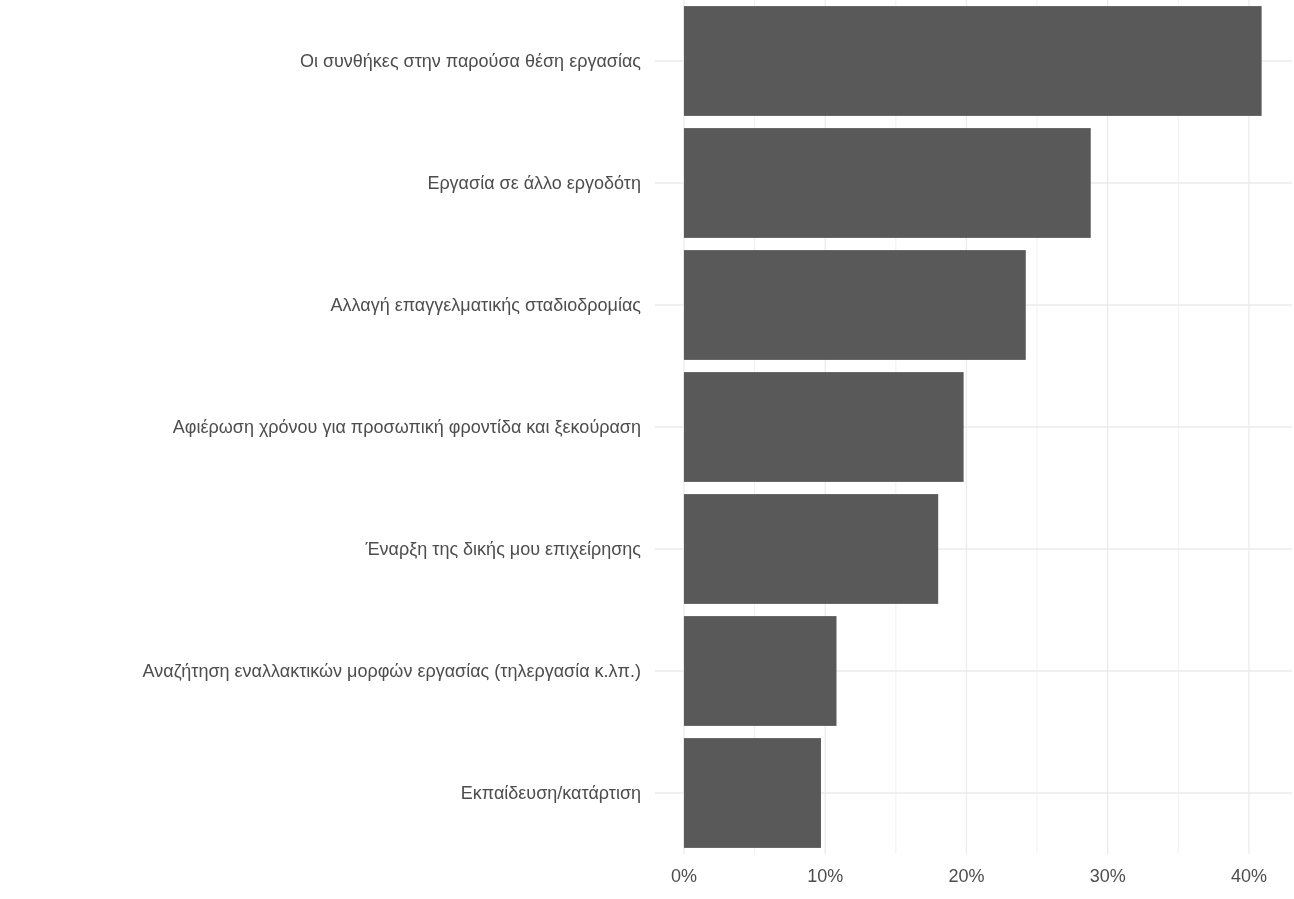 Image resolution: width=1294 pixels, height=899 pixels. I want to click on y-tick-label: Έναρξη της δικής μου επιχείρησης, so click(503, 549).